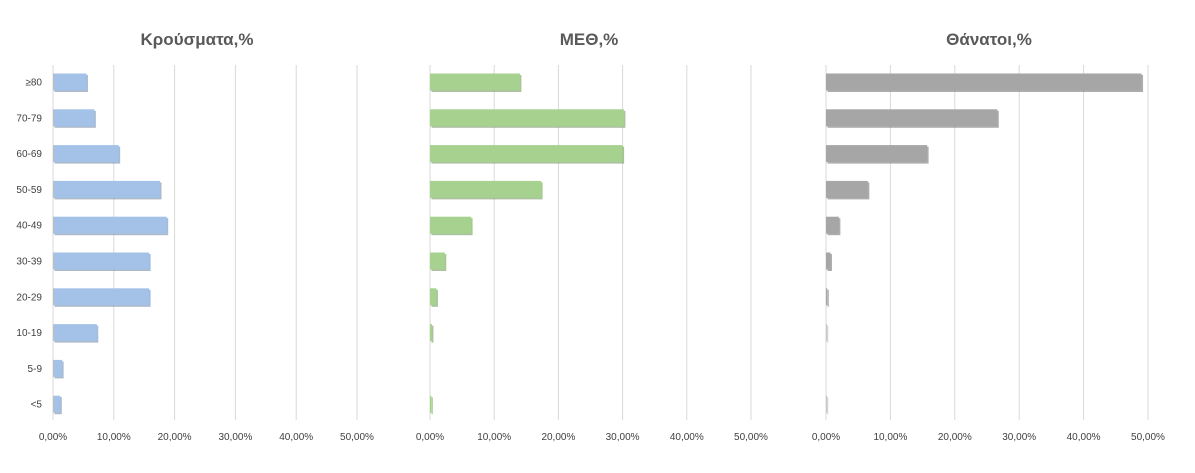  Describe the element at coordinates (29, 118) in the screenshot. I see `y-category-label: 70-79` at that location.